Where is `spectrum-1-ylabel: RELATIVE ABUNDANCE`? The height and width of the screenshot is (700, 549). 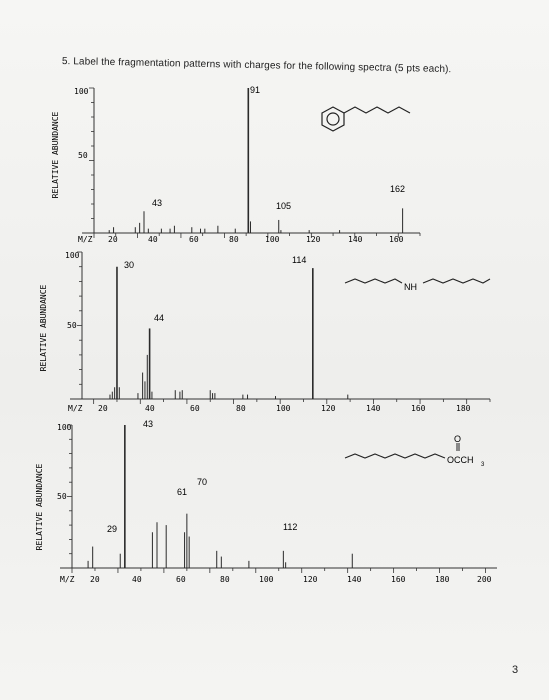
spectrum-1-ylabel: RELATIVE ABUNDANCE is located at coordinates (55, 154).